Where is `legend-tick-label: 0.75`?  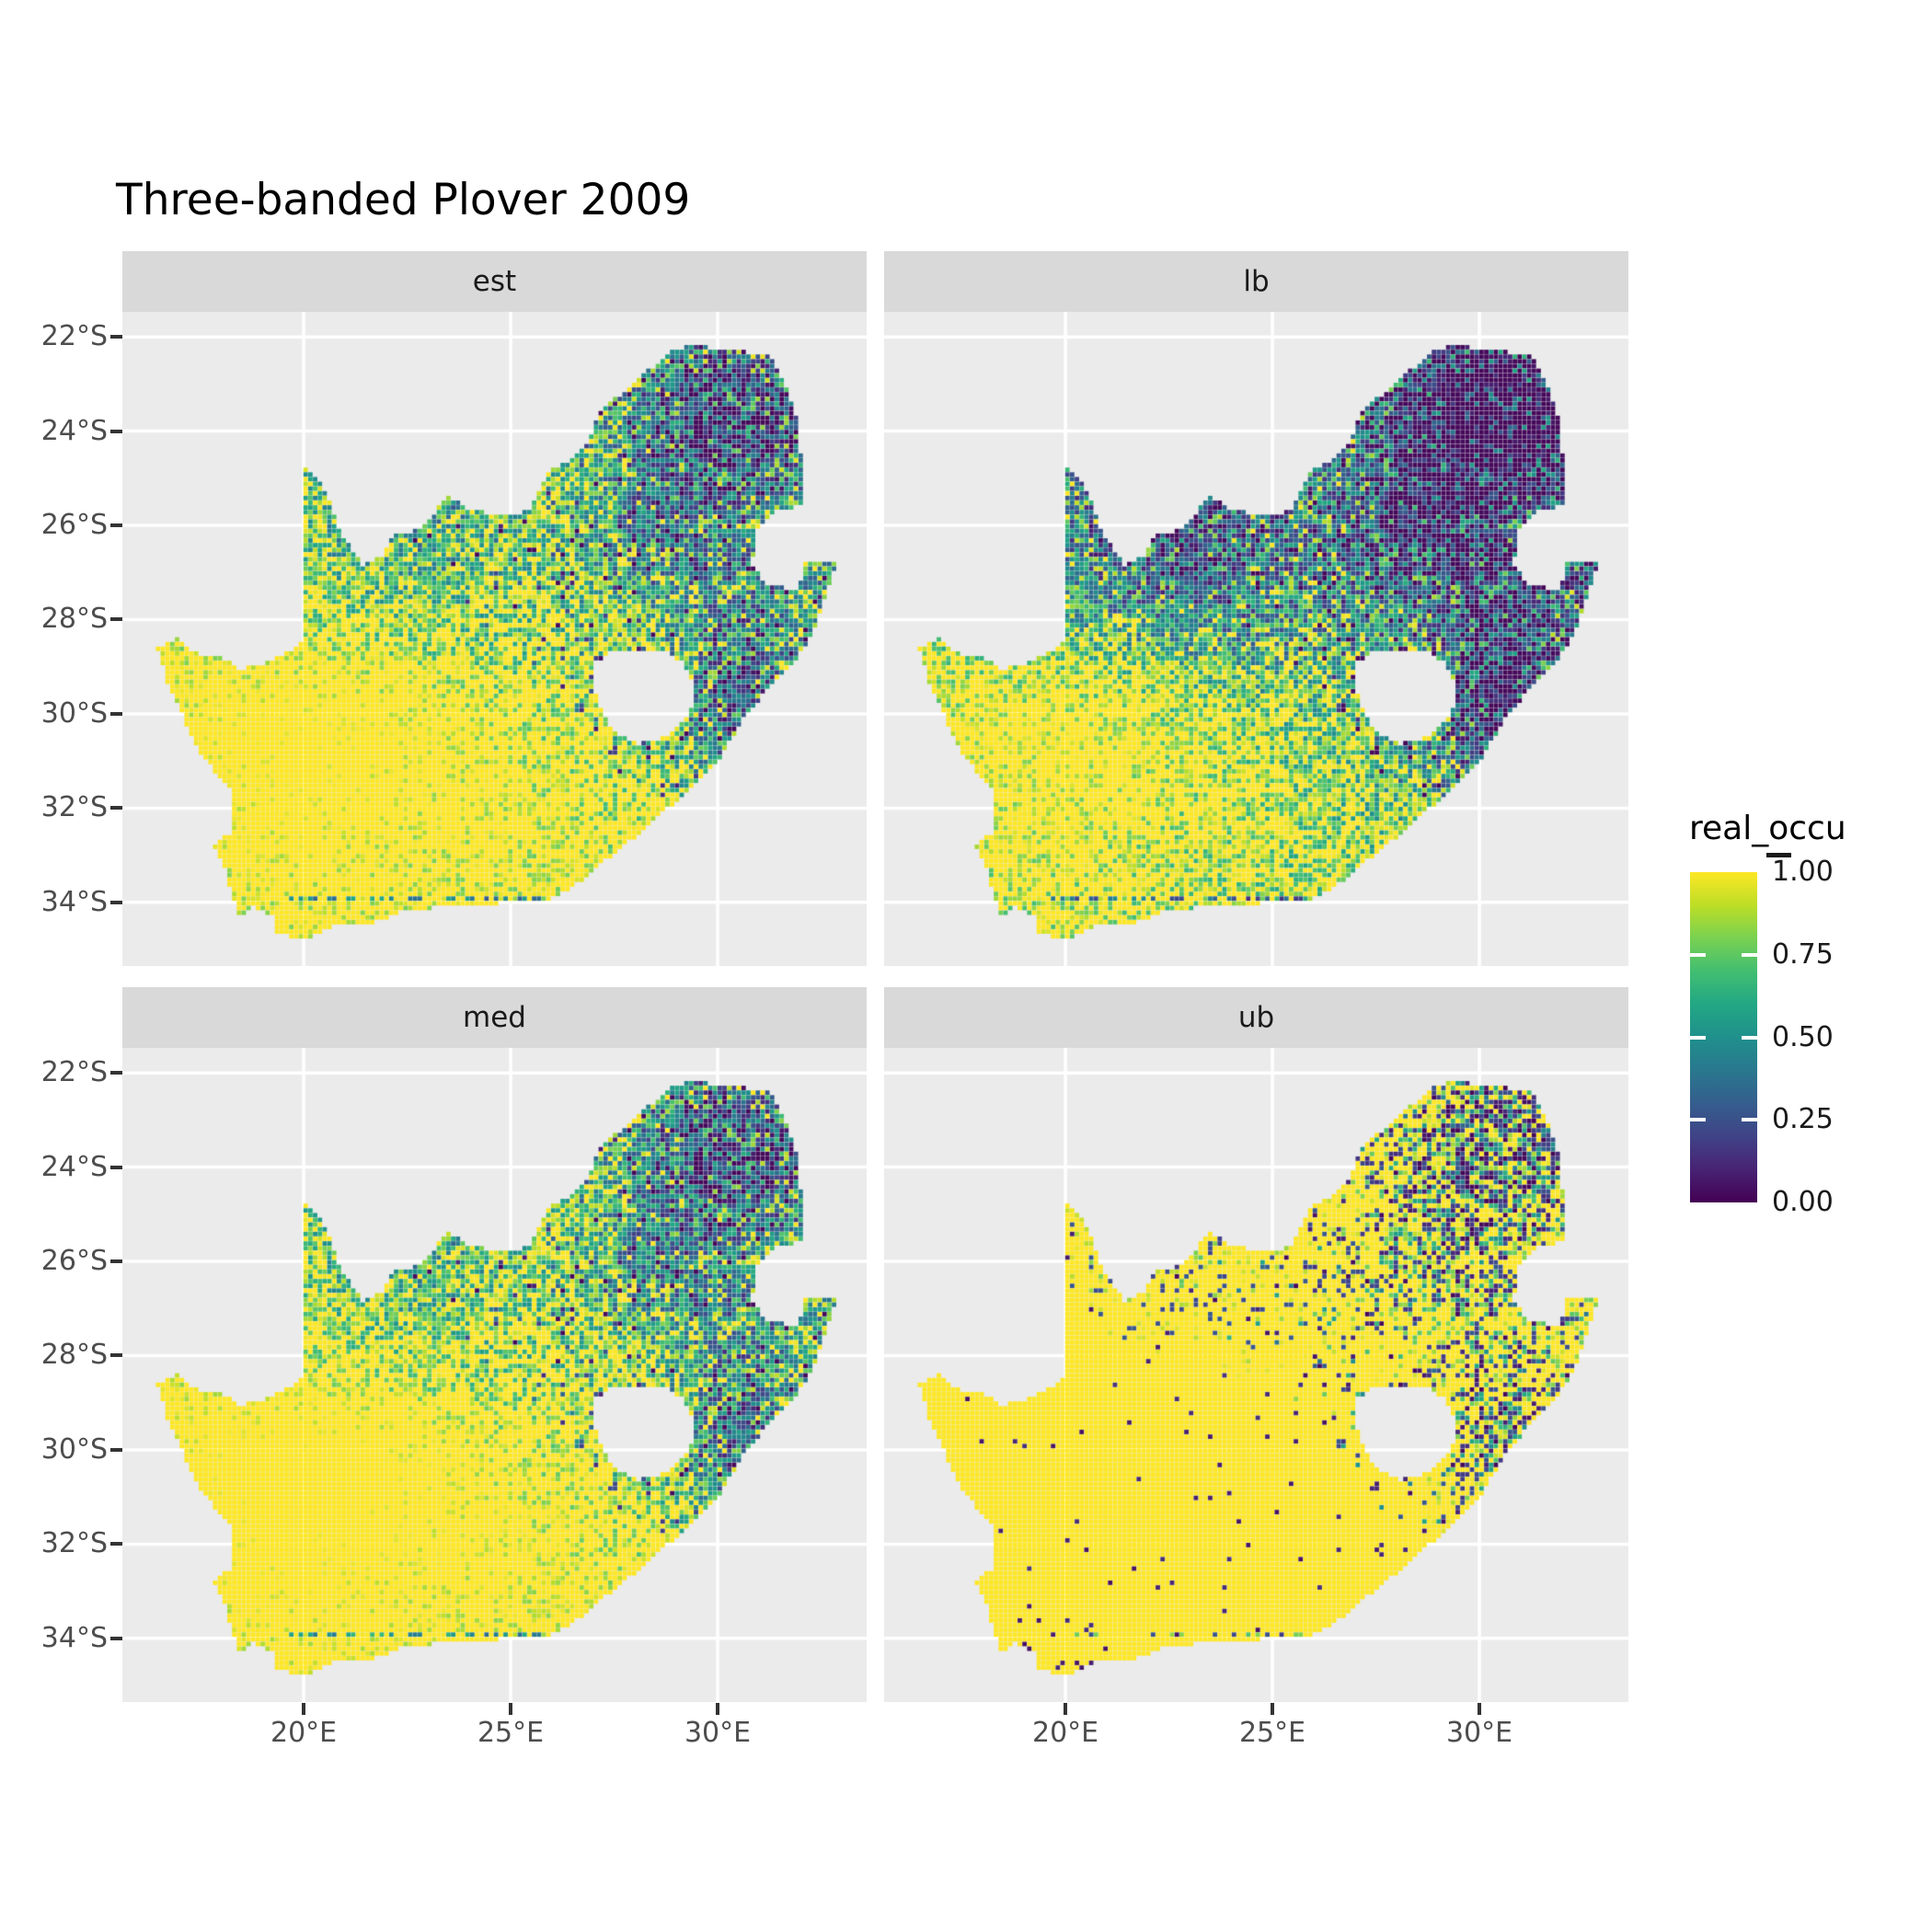
legend-tick-label: 0.75 is located at coordinates (1803, 954).